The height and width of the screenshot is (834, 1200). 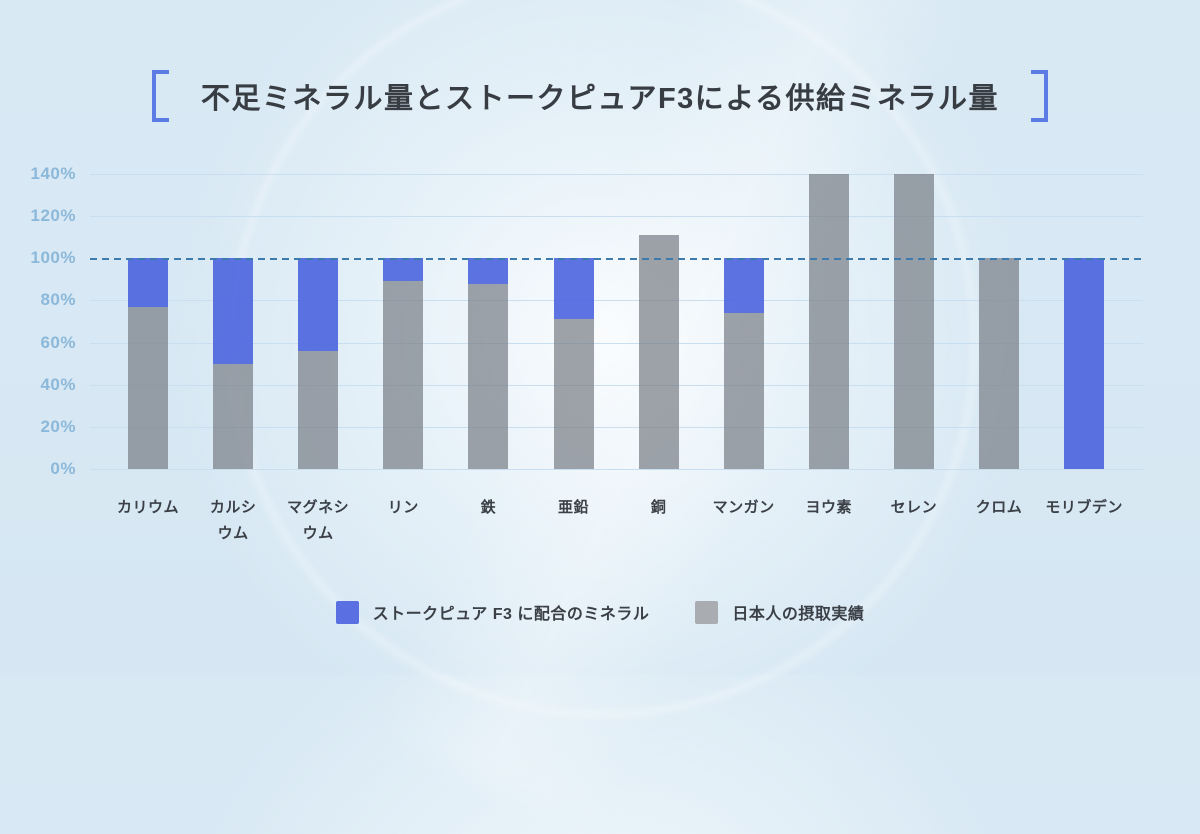 I want to click on legend-swatch-blue, so click(x=347, y=612).